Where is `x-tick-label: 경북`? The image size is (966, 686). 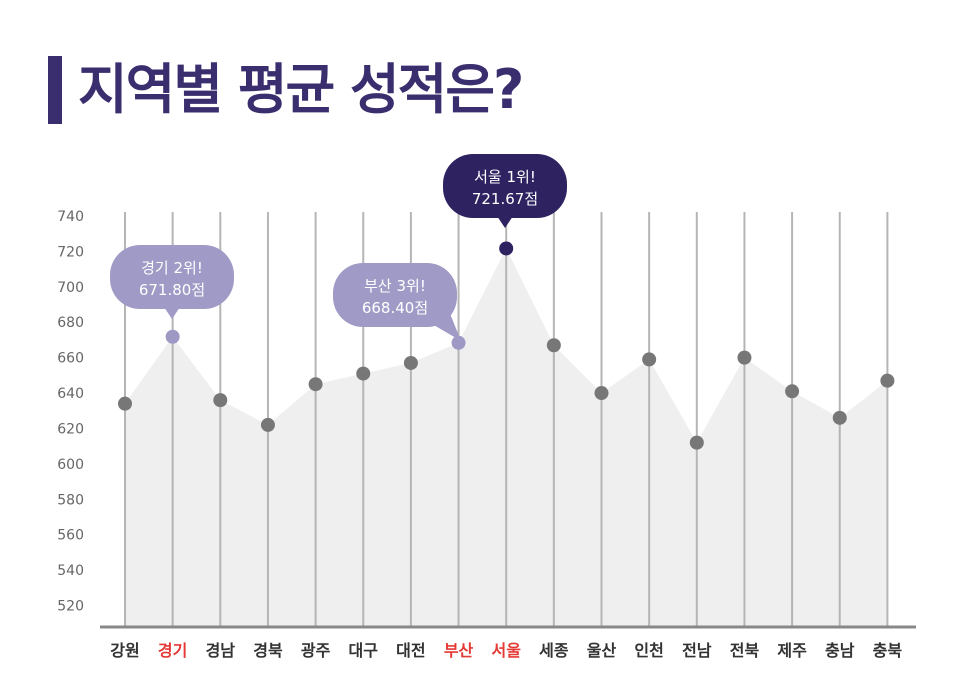
x-tick-label: 경북 is located at coordinates (268, 650).